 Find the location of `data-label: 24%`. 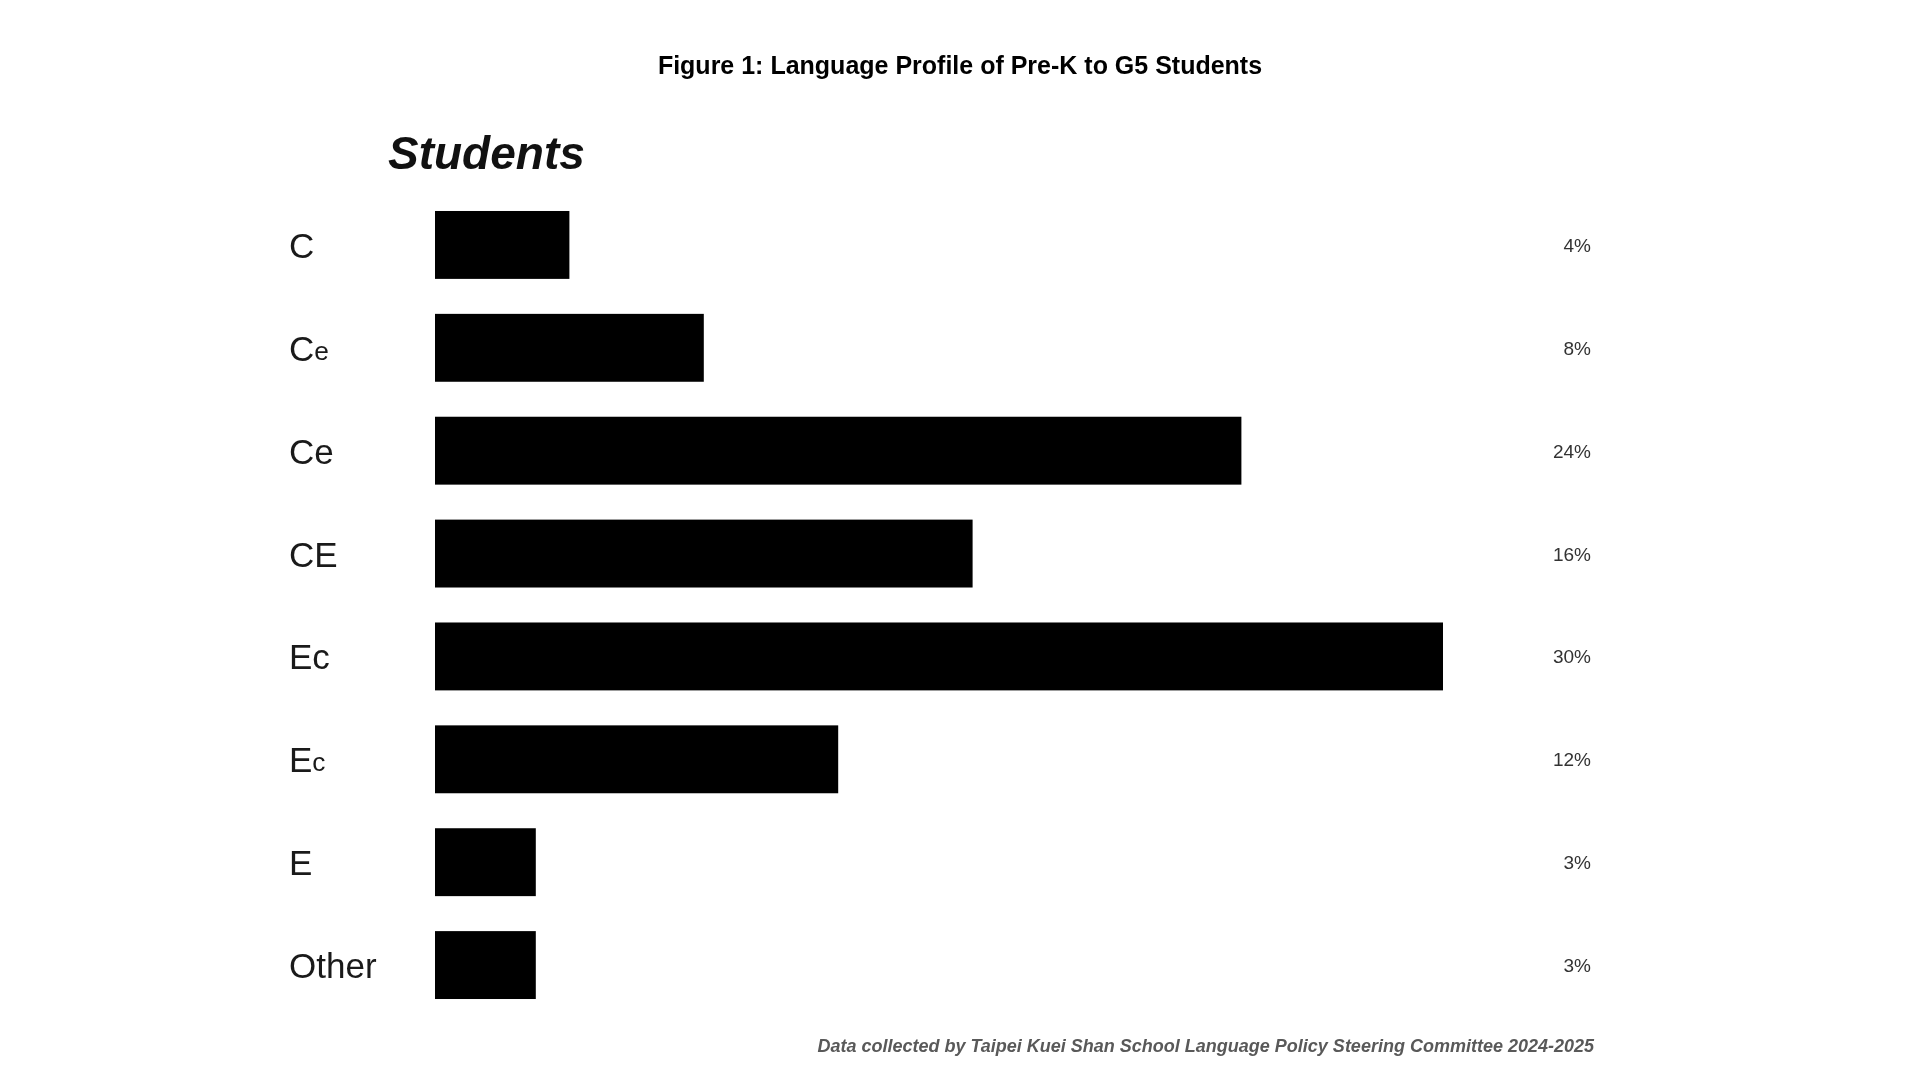

data-label: 24% is located at coordinates (1572, 451).